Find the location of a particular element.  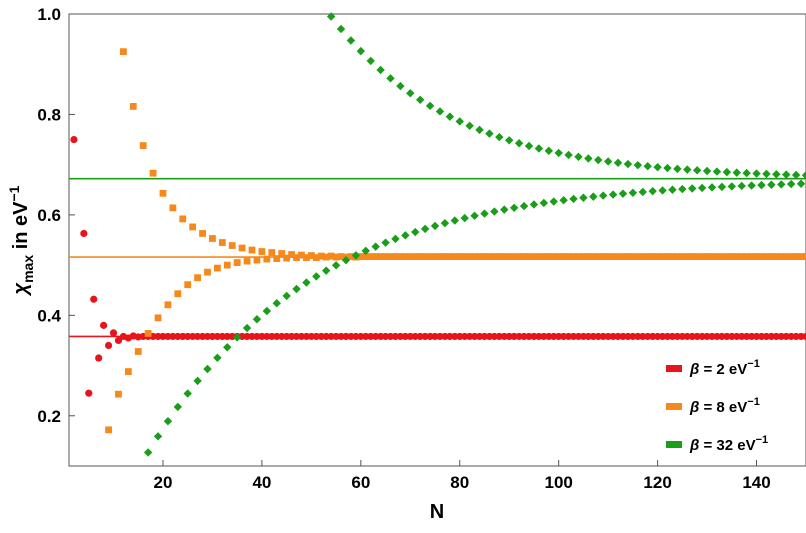

x-axis: 20 40 60 80 100 120 140 is located at coordinates (462, 476).